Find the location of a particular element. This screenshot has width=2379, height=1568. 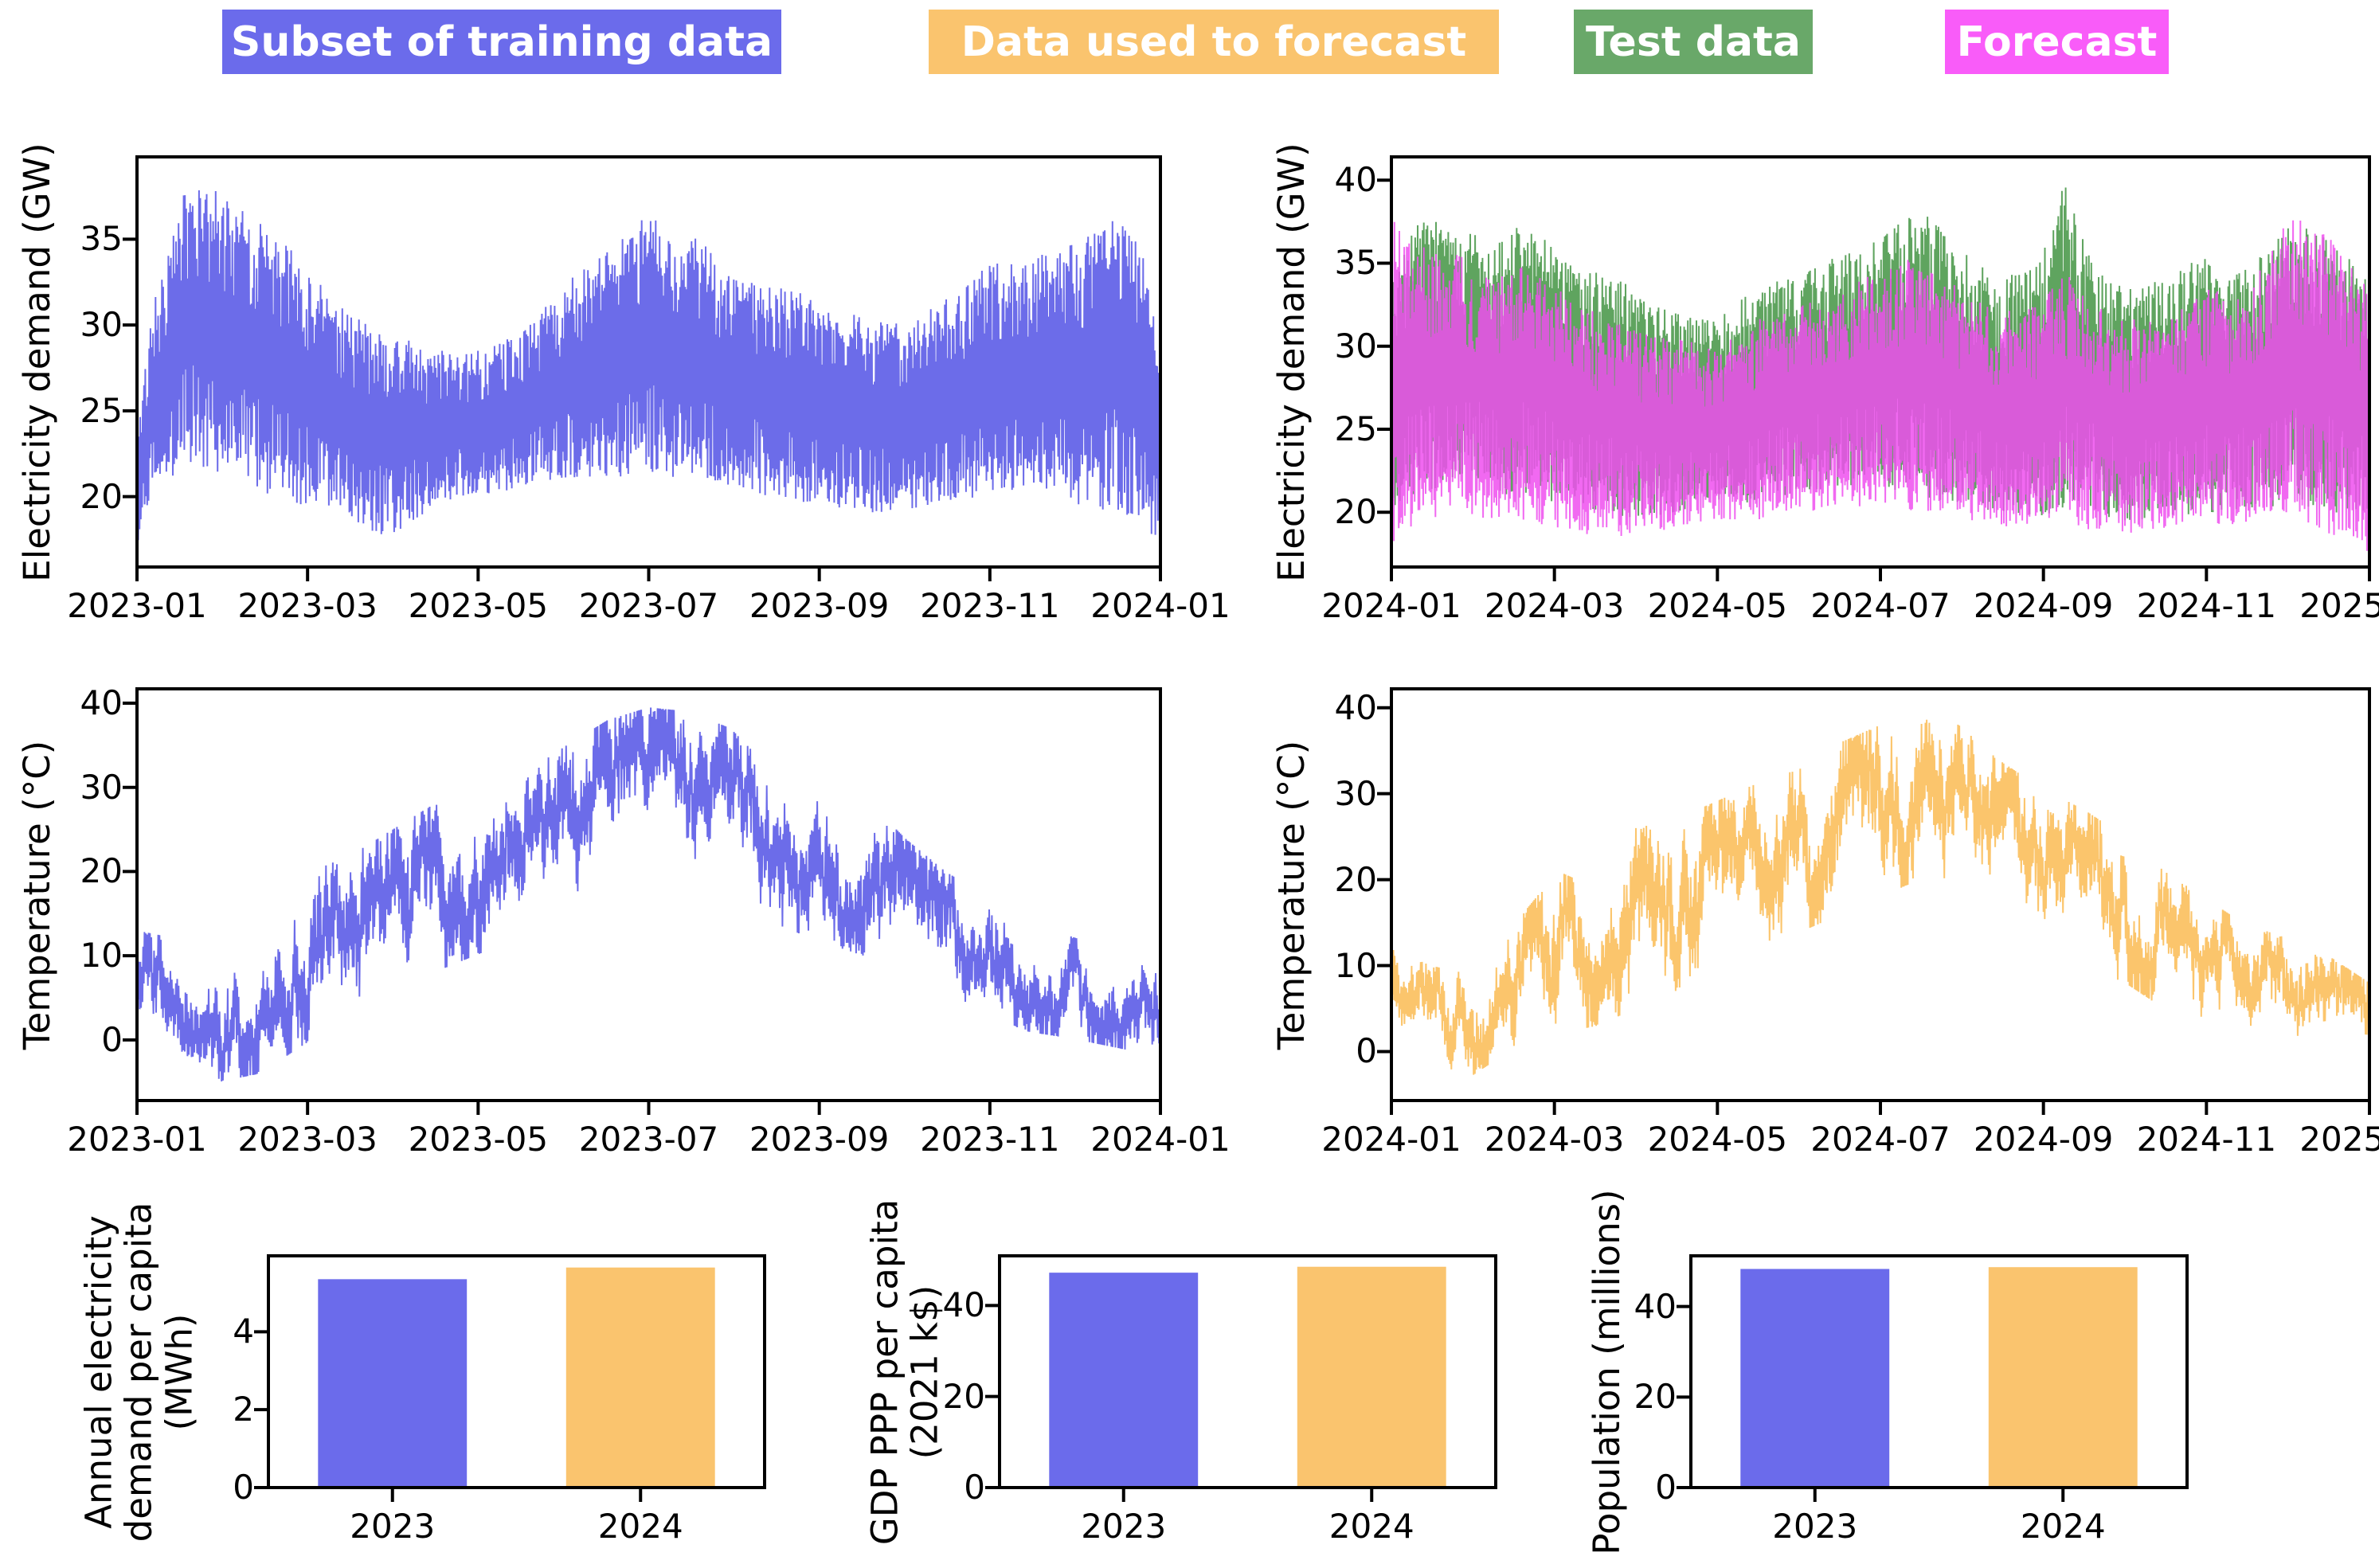

legend-label: Forecast is located at coordinates (2057, 42).